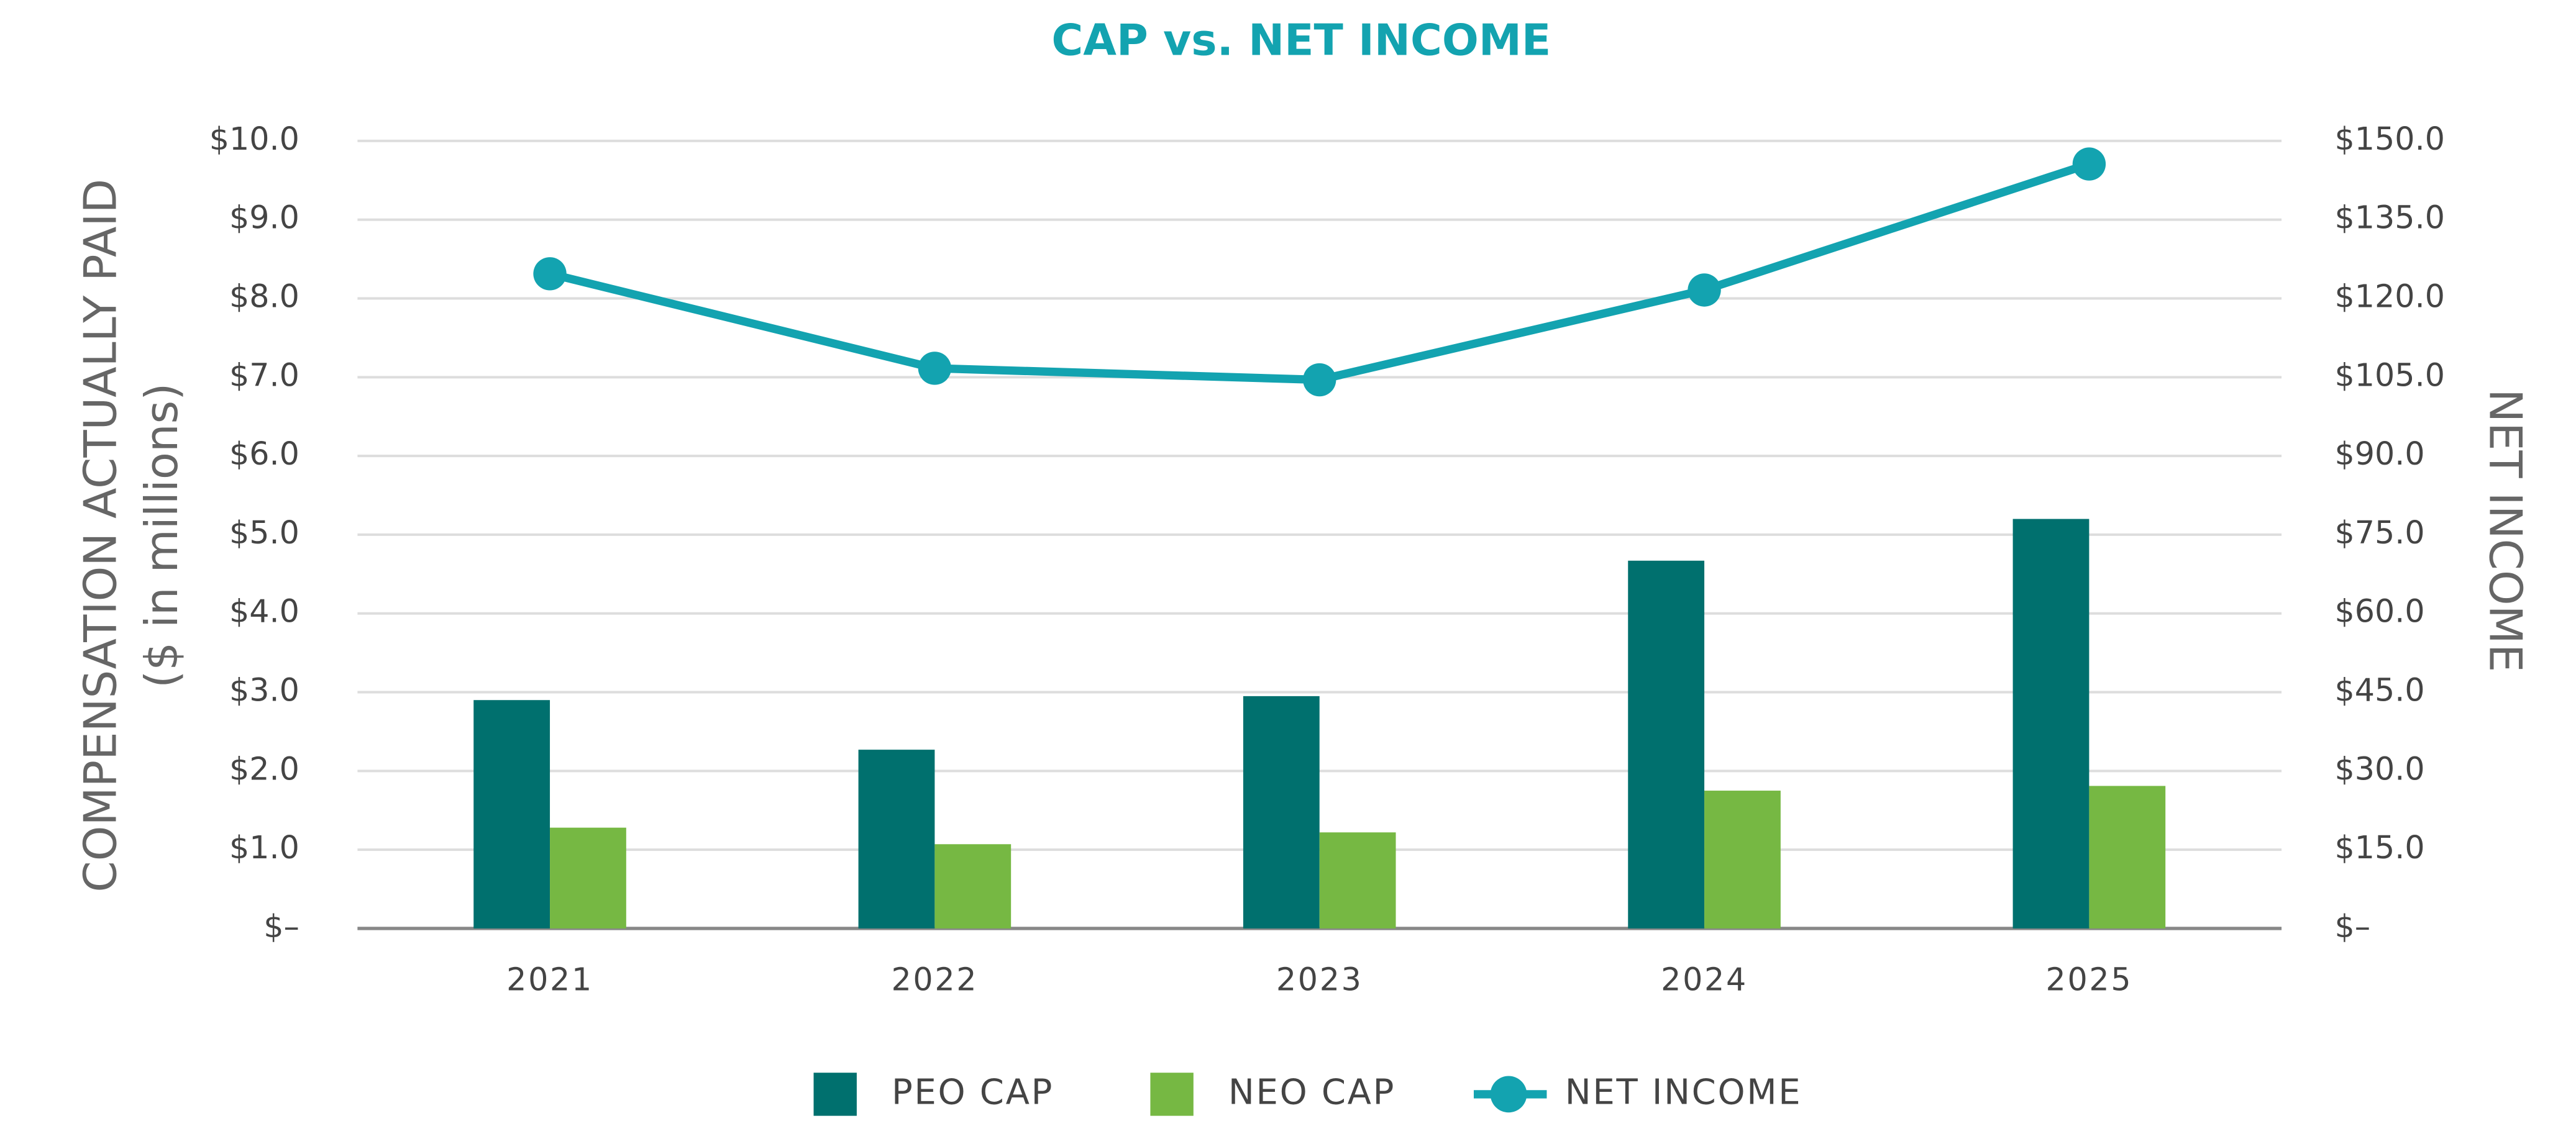 This screenshot has height=1144, width=2576. I want to click on y2-axis-label: NET INCOME, so click(2506, 531).